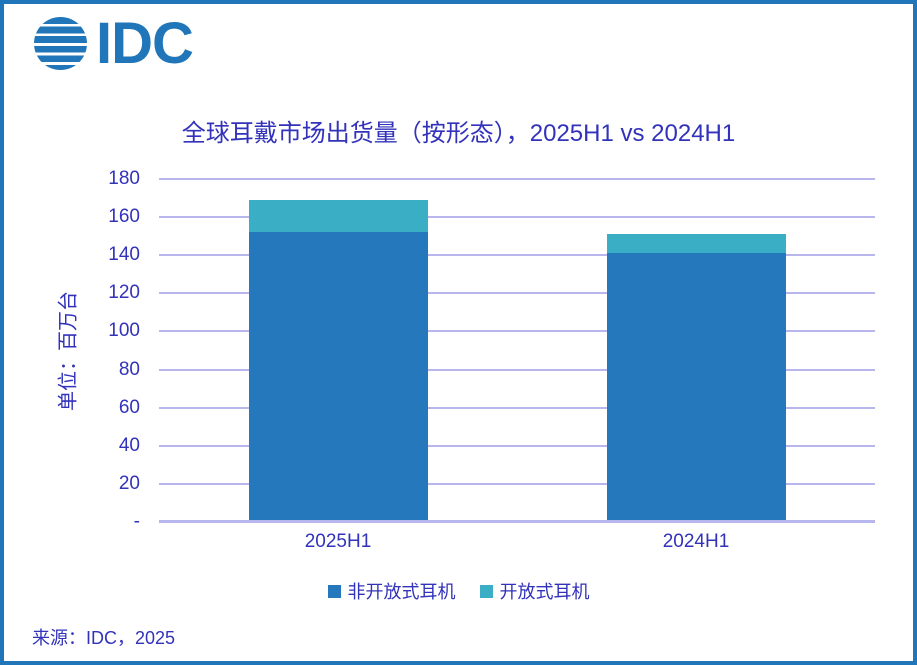 Image resolution: width=917 pixels, height=665 pixels. I want to click on y-tick-label: 180, so click(124, 178).